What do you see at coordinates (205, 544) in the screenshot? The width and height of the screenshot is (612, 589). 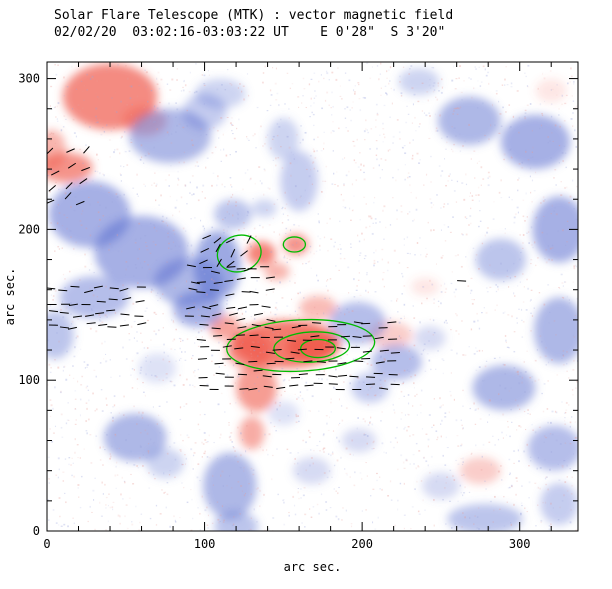 I see `x-tick-label: 100` at bounding box center [205, 544].